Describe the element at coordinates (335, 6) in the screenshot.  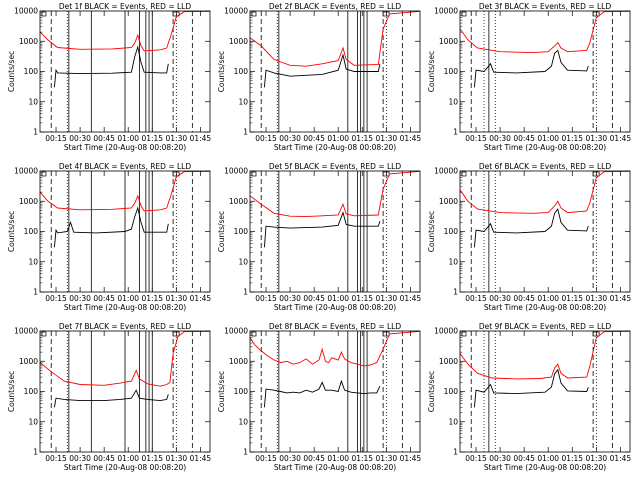
I see `chart-title: Det 2f BLACK = Events, RED = LLD` at that location.